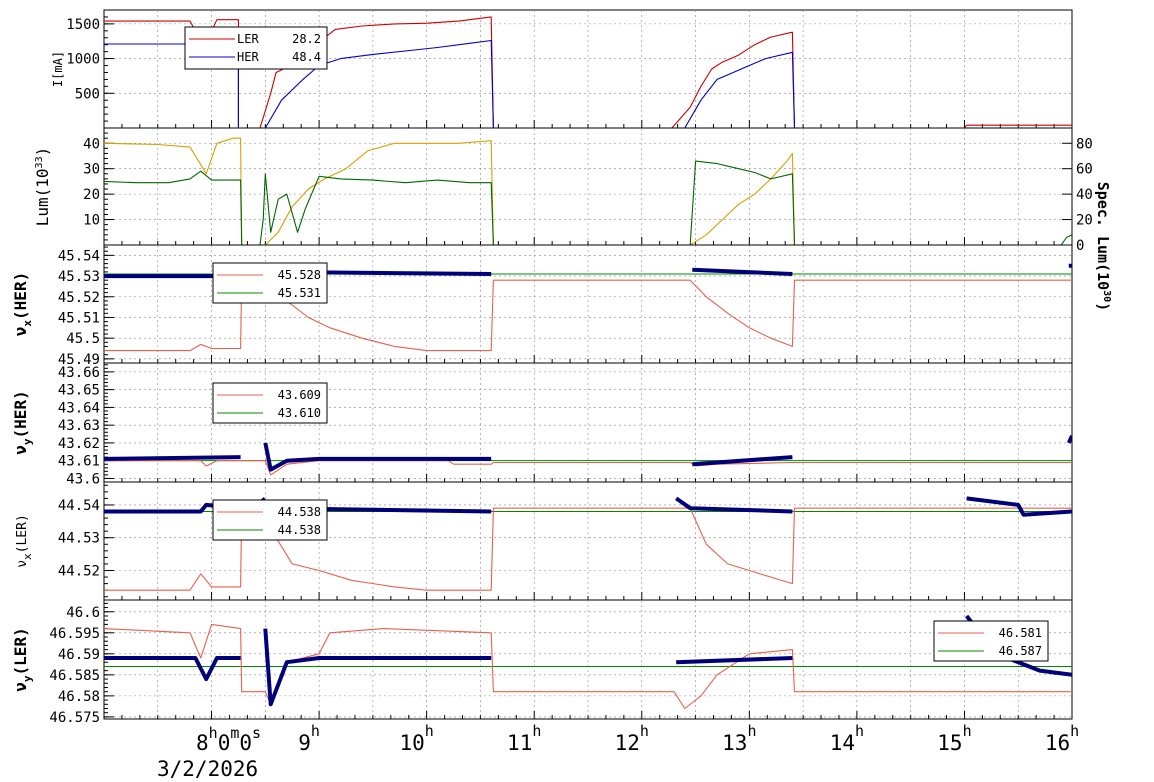  I want to click on y-tick-label: 46.6, so click(83, 613).